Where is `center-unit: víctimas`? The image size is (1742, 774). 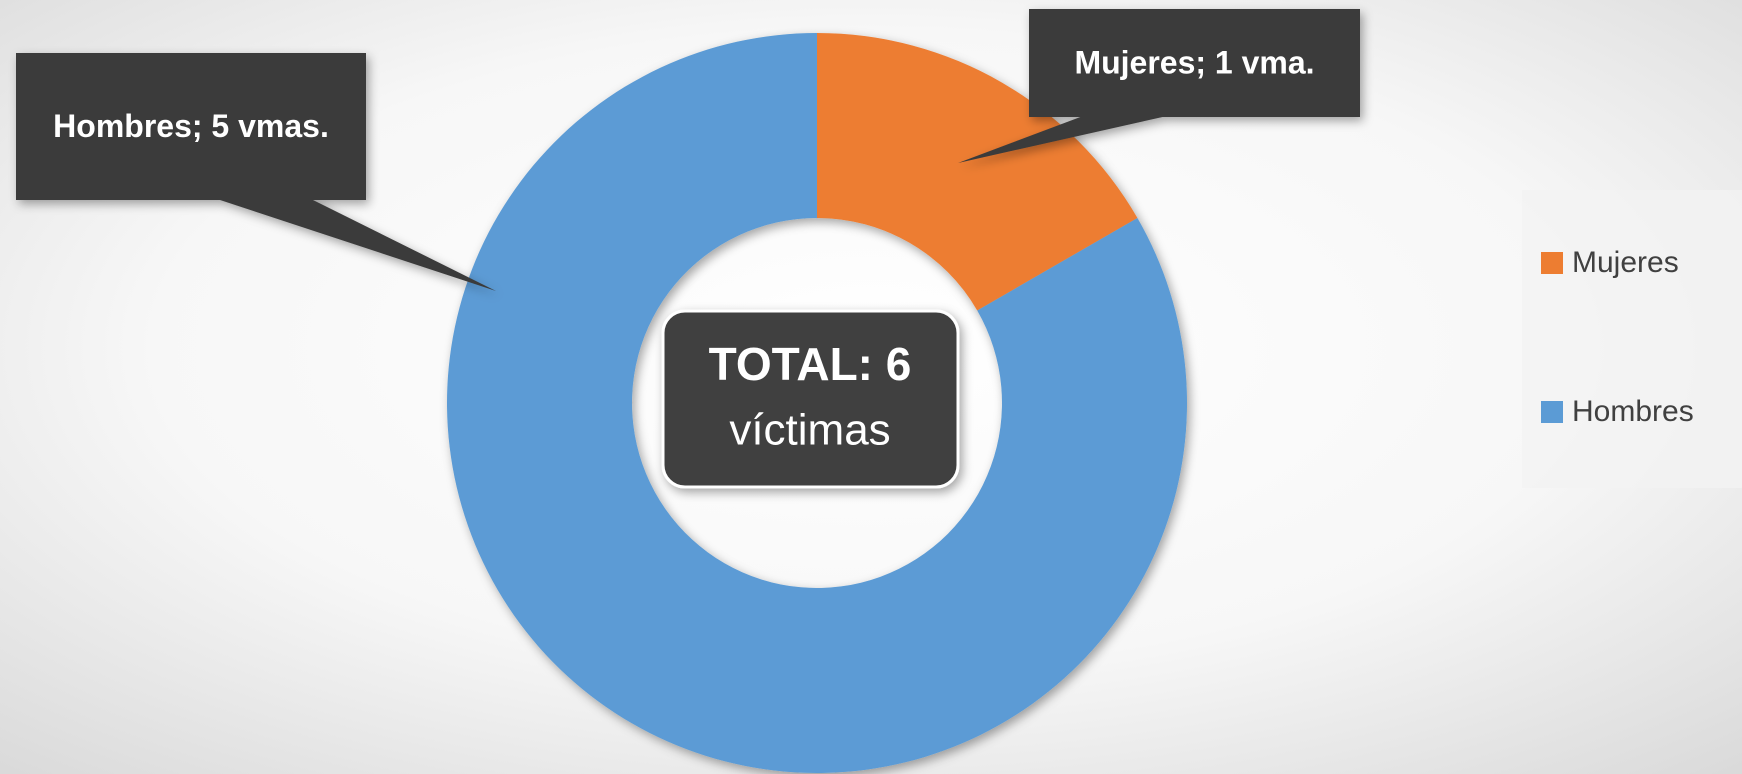
center-unit: víctimas is located at coordinates (809, 430).